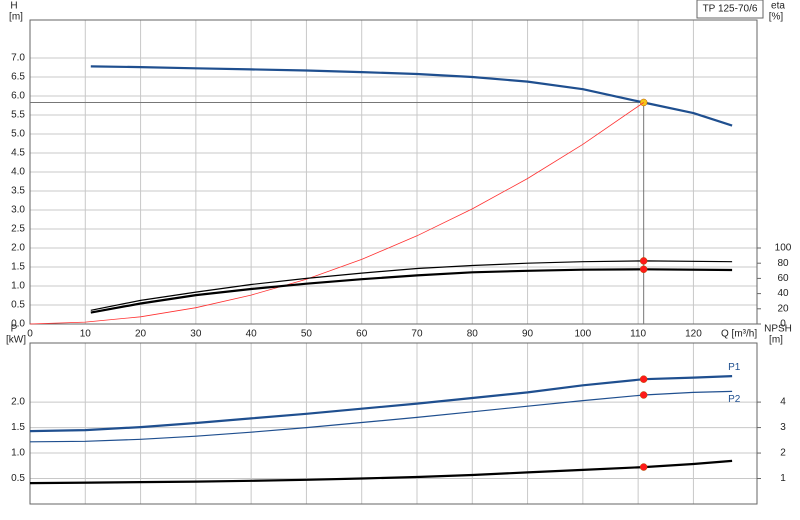  Describe the element at coordinates (417, 334) in the screenshot. I see `x-tick-label: 70` at that location.